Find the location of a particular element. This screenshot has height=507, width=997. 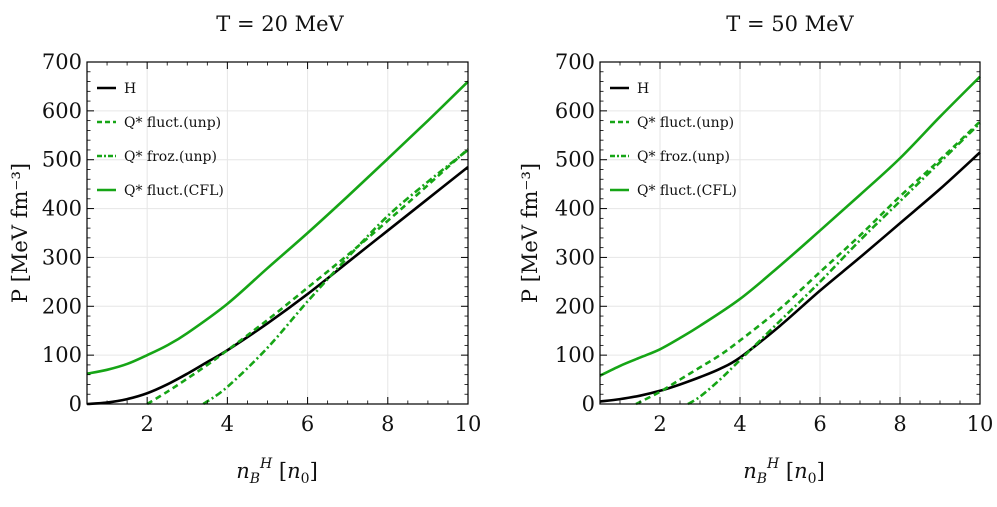

panel-title: T = 20 MeV is located at coordinates (280, 24).